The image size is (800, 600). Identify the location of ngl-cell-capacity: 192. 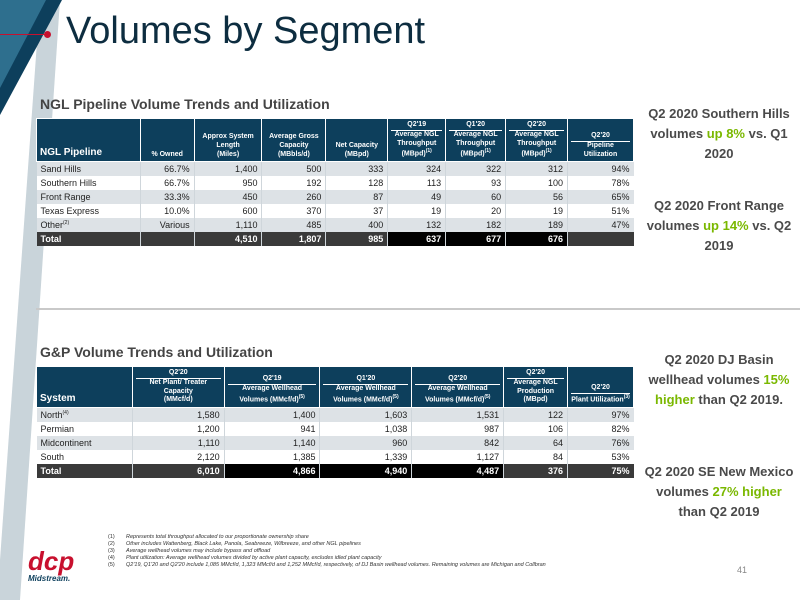
(293, 183).